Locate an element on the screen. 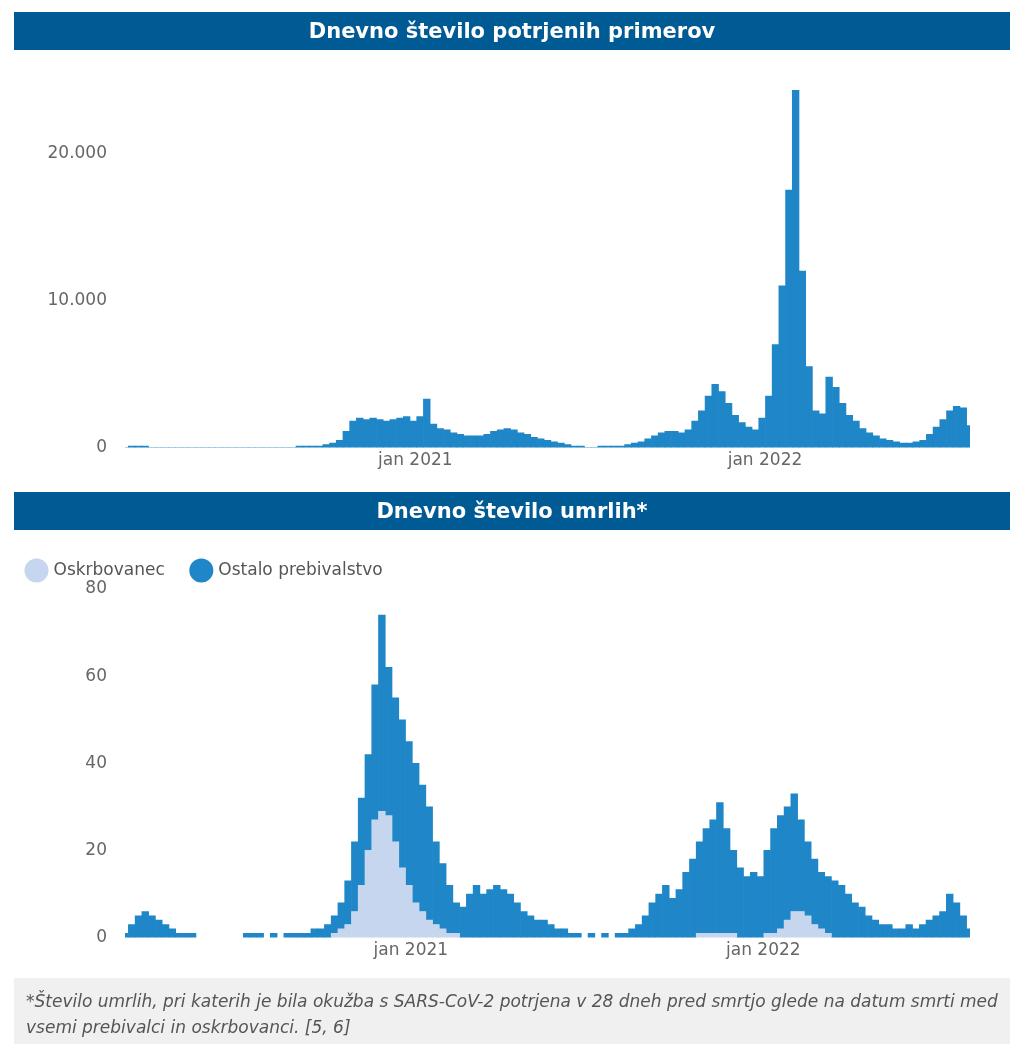  y-tick-label: 40 is located at coordinates (96, 761).